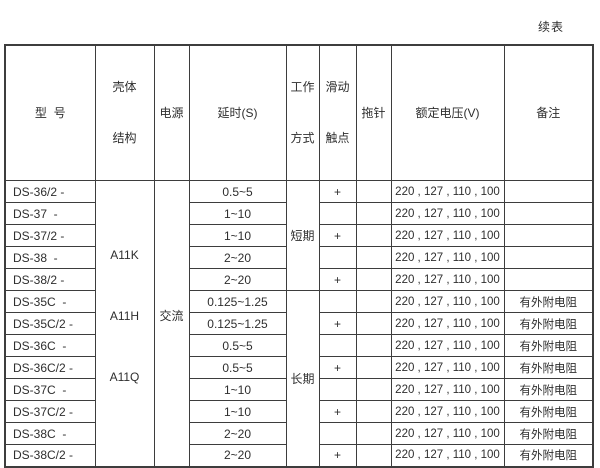 This screenshot has width=600, height=468. I want to click on model-cell: DS-38/2 -, so click(50, 279).